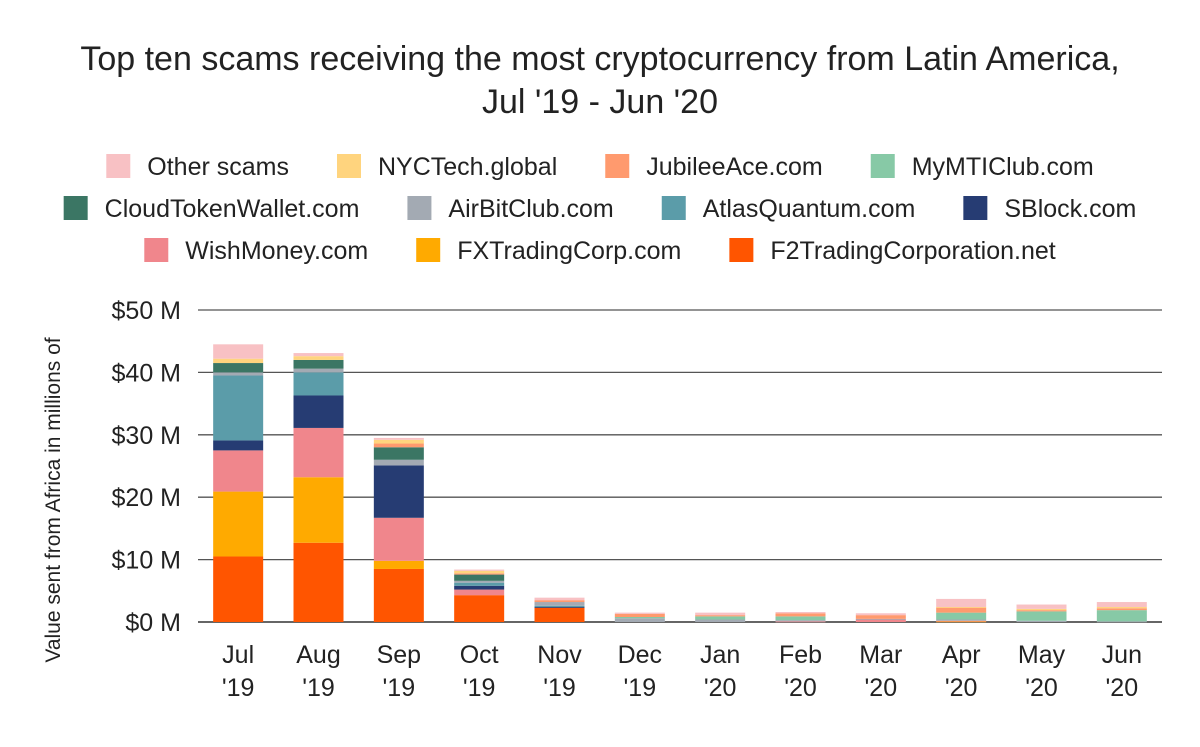 This screenshot has height=747, width=1200. What do you see at coordinates (961, 655) in the screenshot?
I see `x-tick-label-line: Apr` at bounding box center [961, 655].